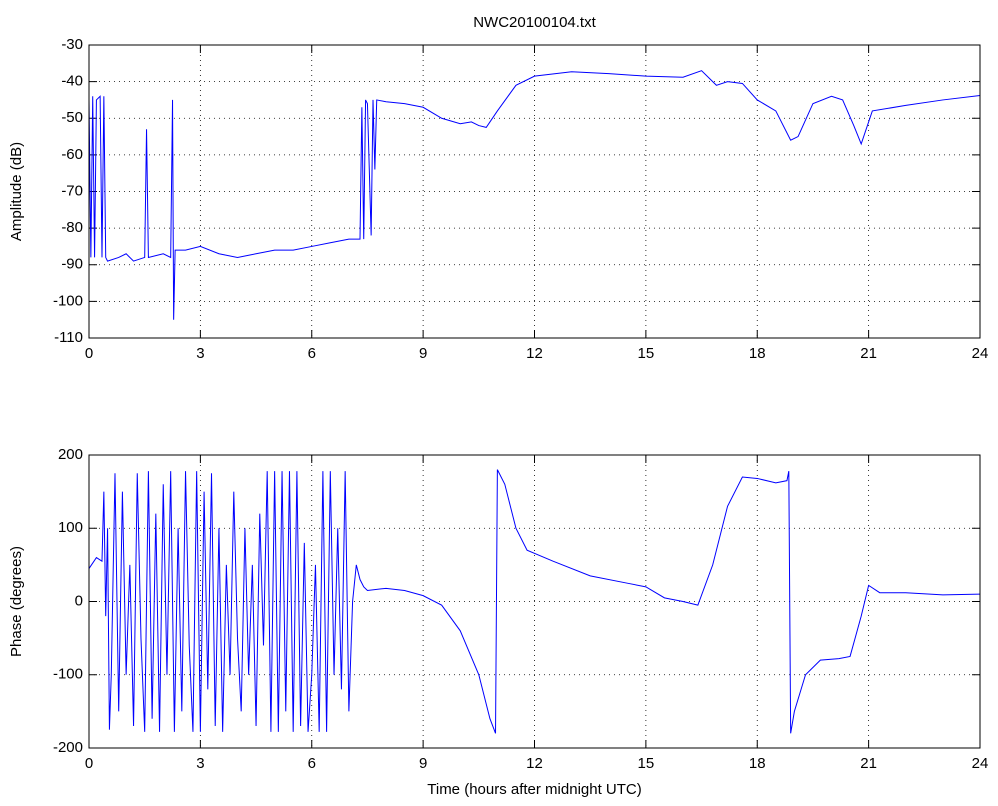 The height and width of the screenshot is (806, 998). I want to click on y-tick-label: -40, so click(72, 81).